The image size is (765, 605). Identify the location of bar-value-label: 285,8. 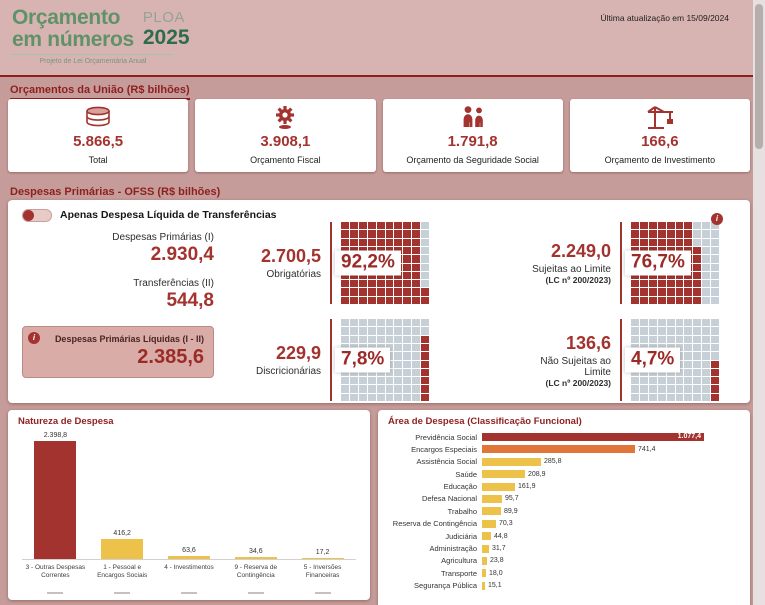
(553, 462).